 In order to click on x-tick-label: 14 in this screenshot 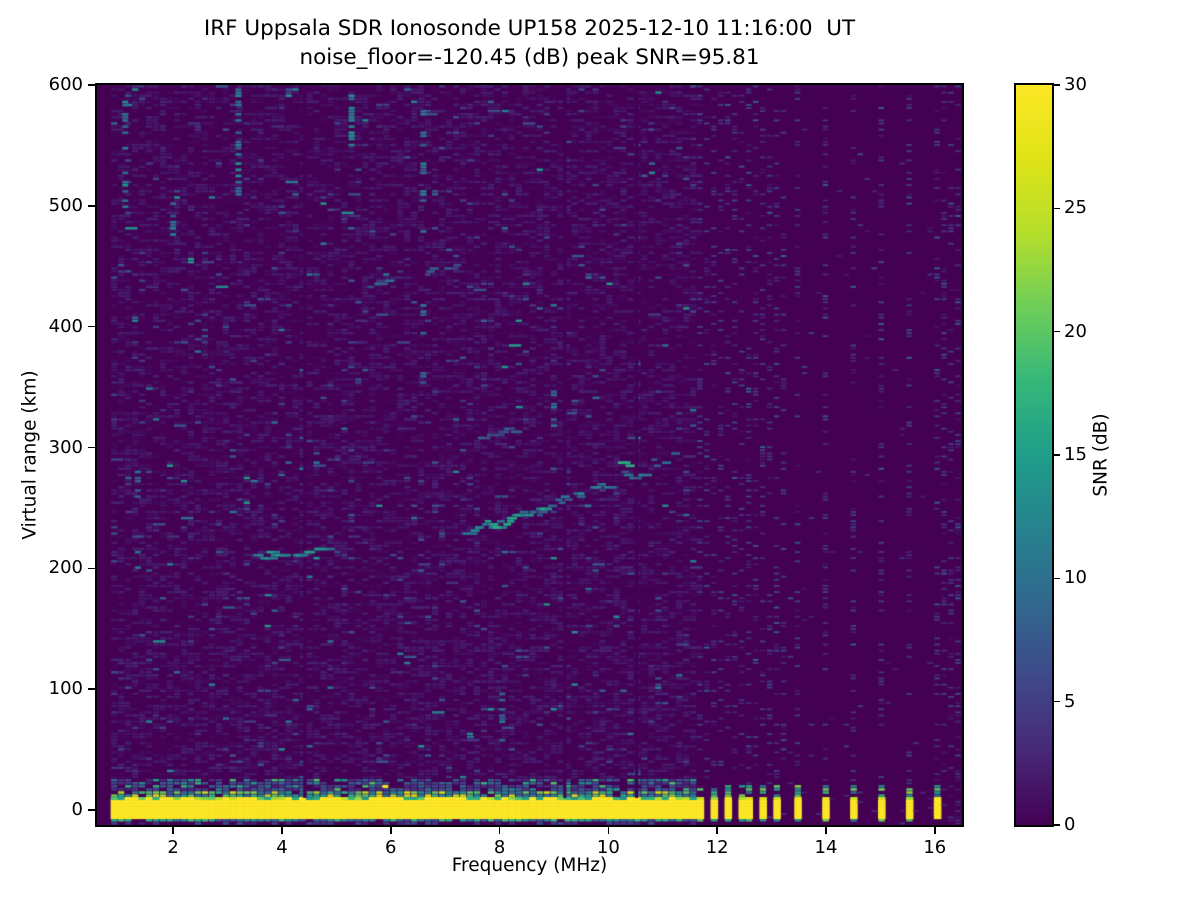, I will do `click(826, 847)`.